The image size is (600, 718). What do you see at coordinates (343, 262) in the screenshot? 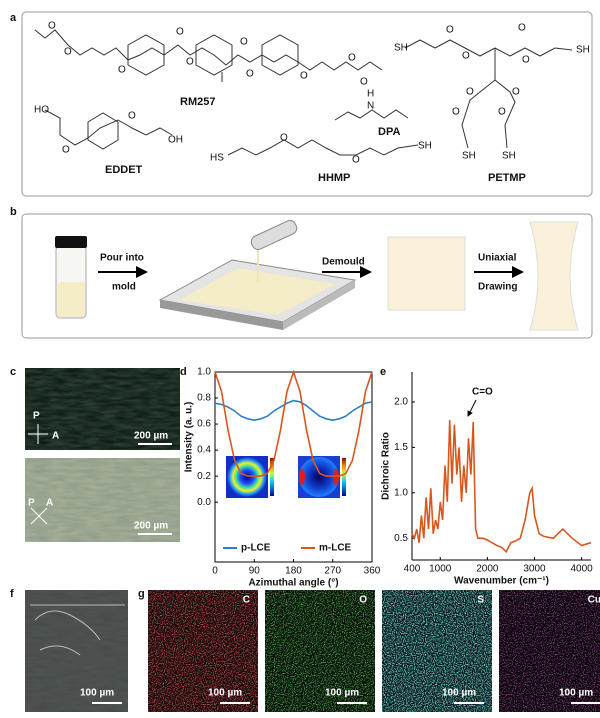
I see `step-label: Demould` at bounding box center [343, 262].